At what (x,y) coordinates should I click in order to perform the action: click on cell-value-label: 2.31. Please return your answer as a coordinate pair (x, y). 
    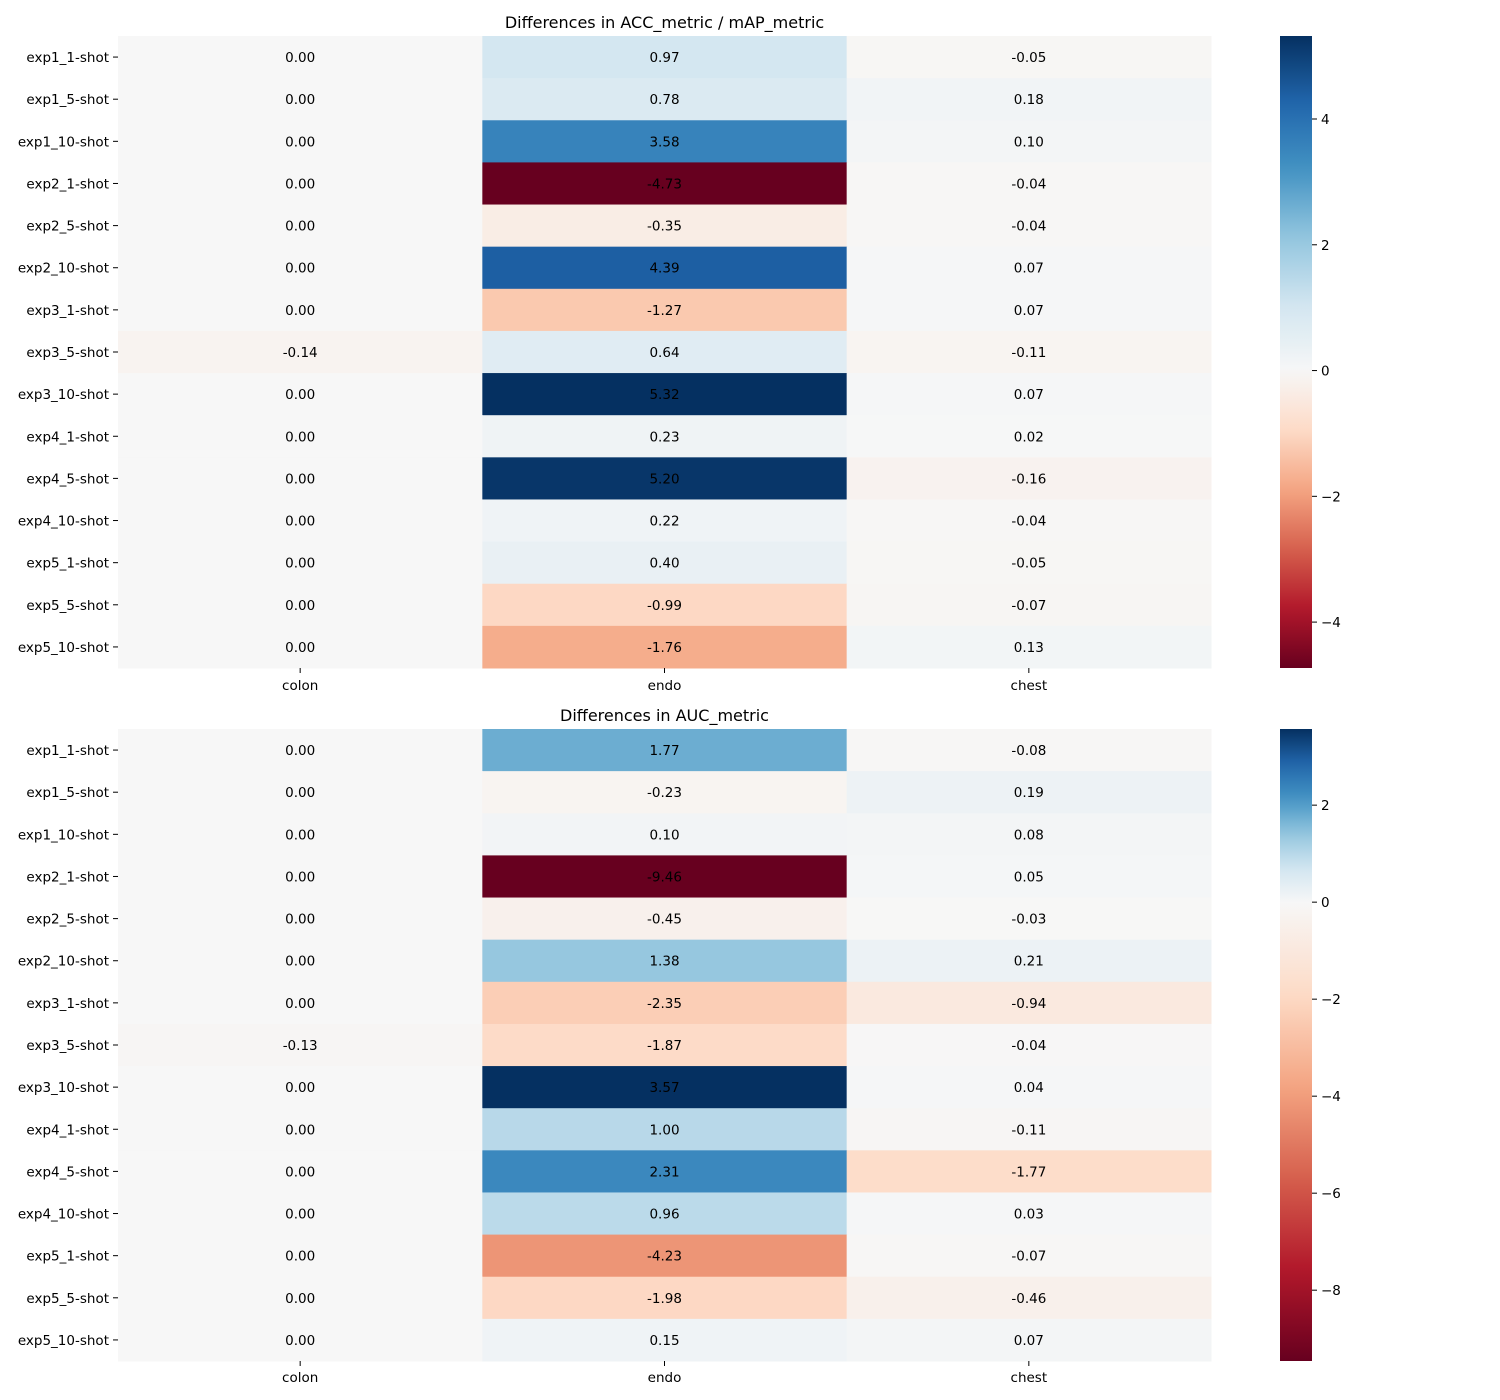
    Looking at the image, I should click on (664, 1172).